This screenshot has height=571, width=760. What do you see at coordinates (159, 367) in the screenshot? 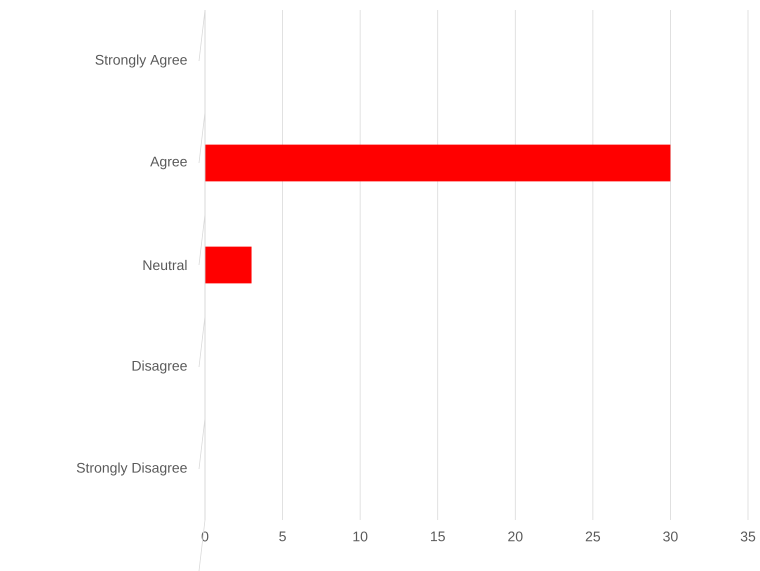
I see `y-tick-label: Disagree` at bounding box center [159, 367].